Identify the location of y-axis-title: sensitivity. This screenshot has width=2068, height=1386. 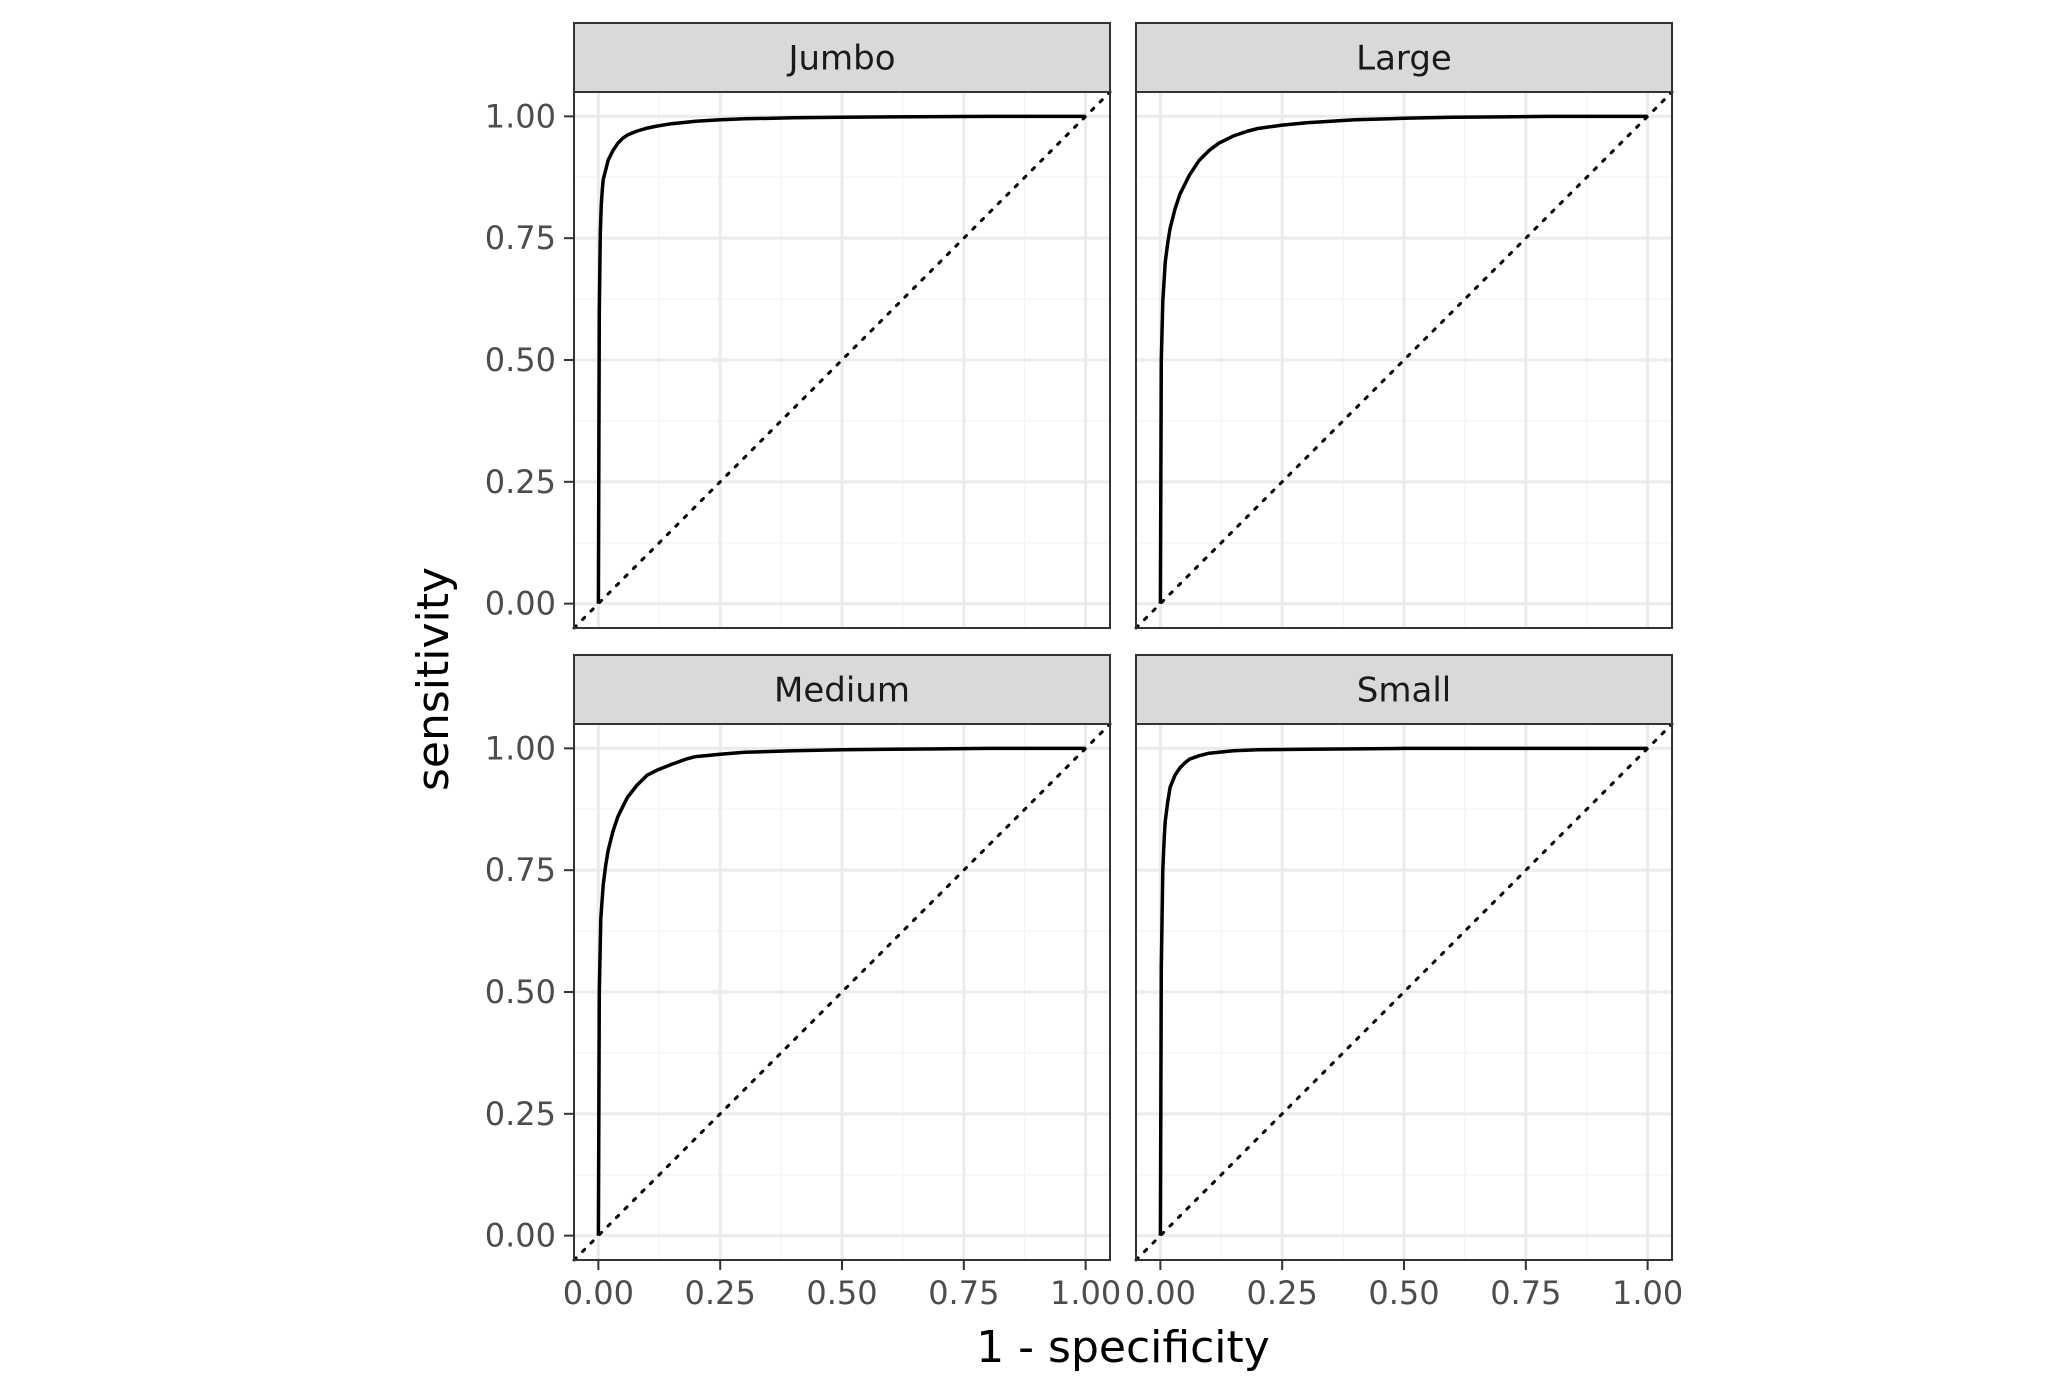
(433, 679).